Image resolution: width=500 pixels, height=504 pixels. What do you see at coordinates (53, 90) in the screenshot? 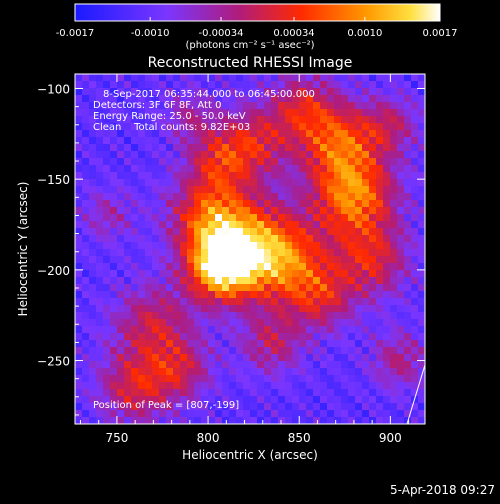
I see `y-tick-label: −100` at bounding box center [53, 90].